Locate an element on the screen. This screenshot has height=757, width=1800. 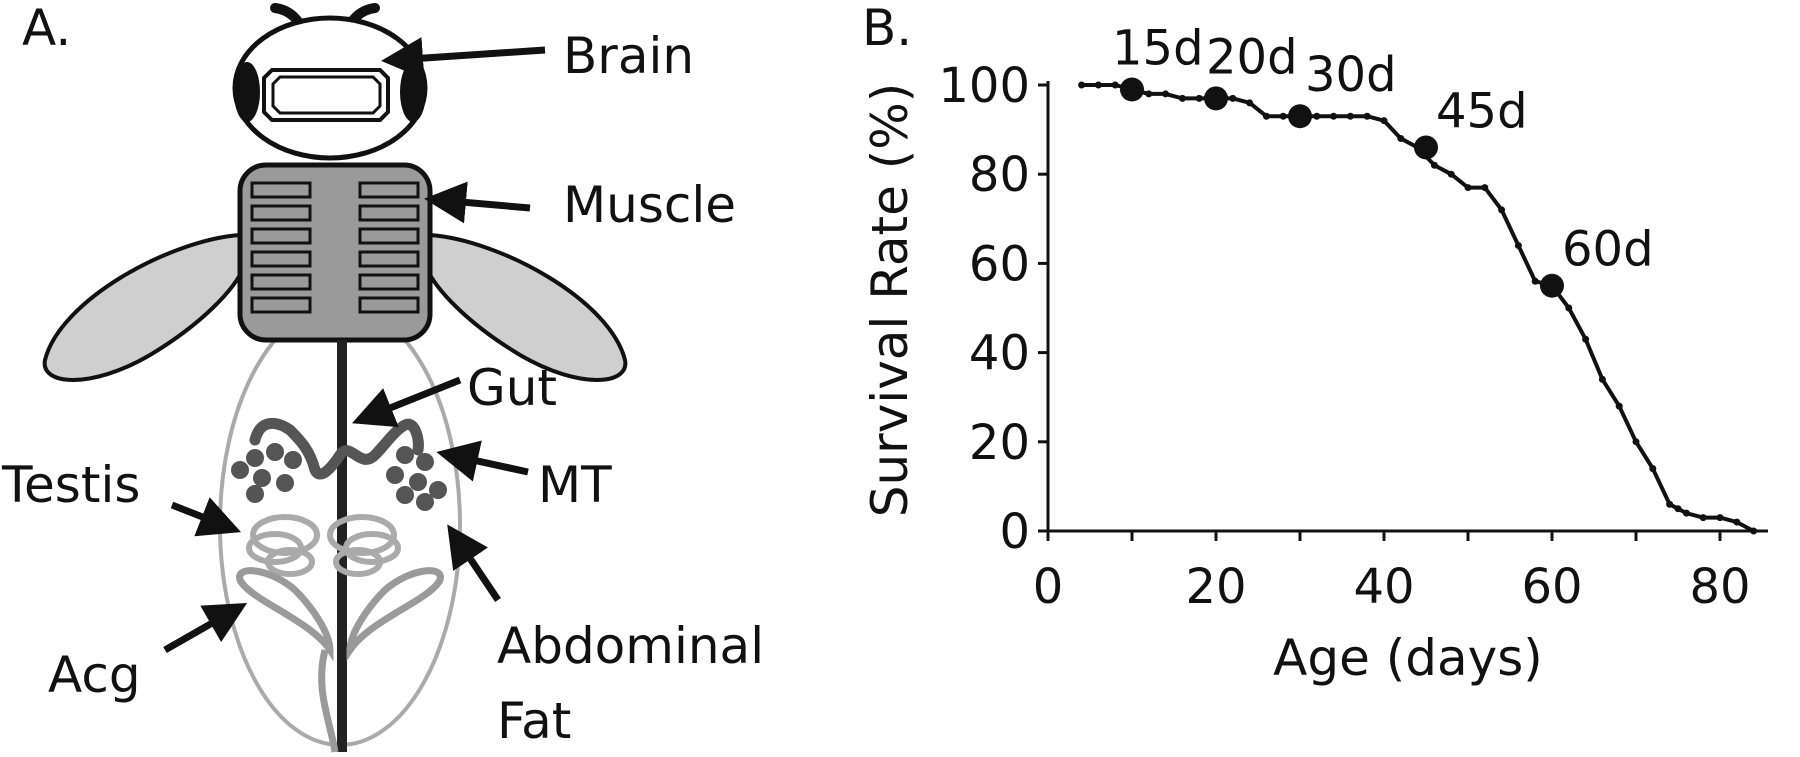
label-brain: Brain is located at coordinates (628, 56).